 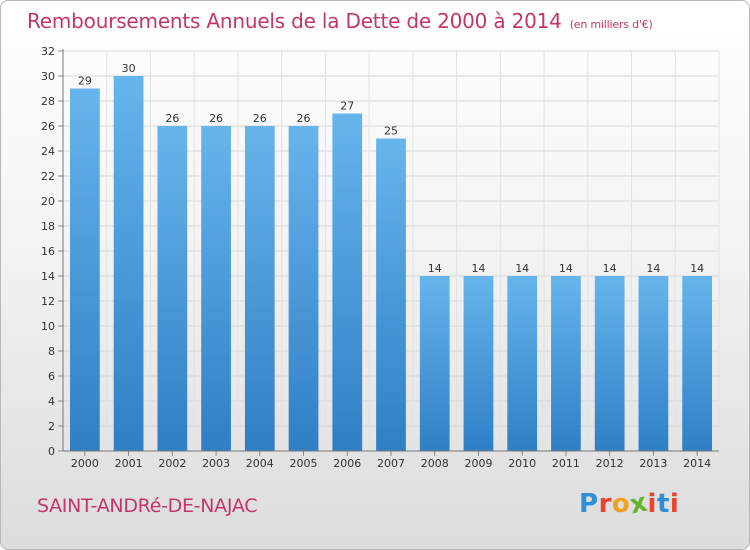 I want to click on x-tick-label: 2011, so click(x=566, y=463).